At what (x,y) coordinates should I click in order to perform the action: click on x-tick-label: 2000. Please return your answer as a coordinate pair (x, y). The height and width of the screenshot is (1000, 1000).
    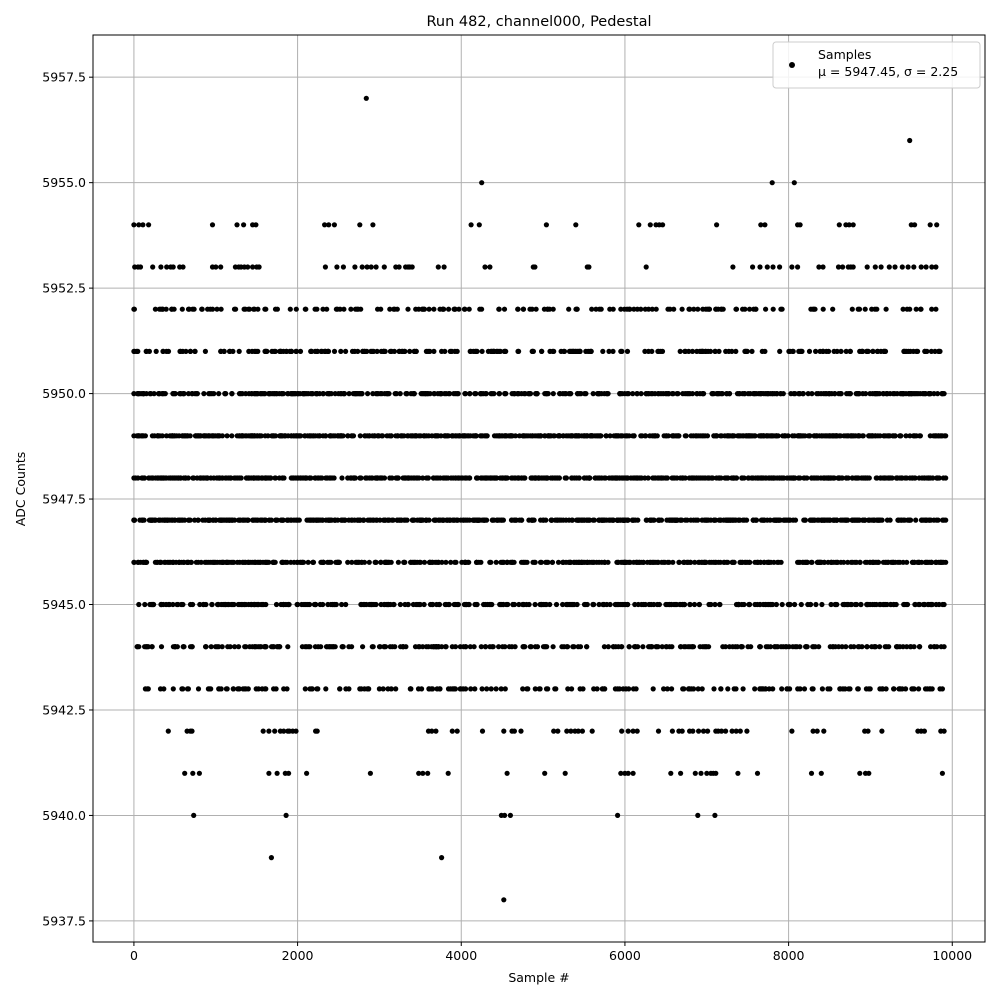
    Looking at the image, I should click on (298, 955).